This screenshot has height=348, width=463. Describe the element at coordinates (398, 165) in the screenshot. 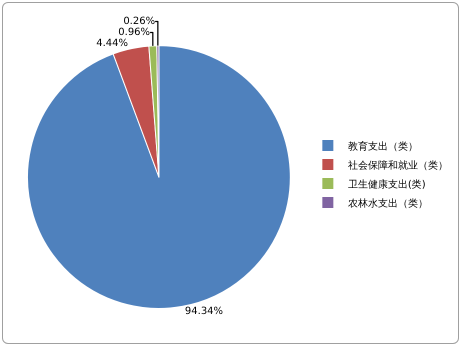

I see `legend-label: 社会保障和就业（类）` at that location.